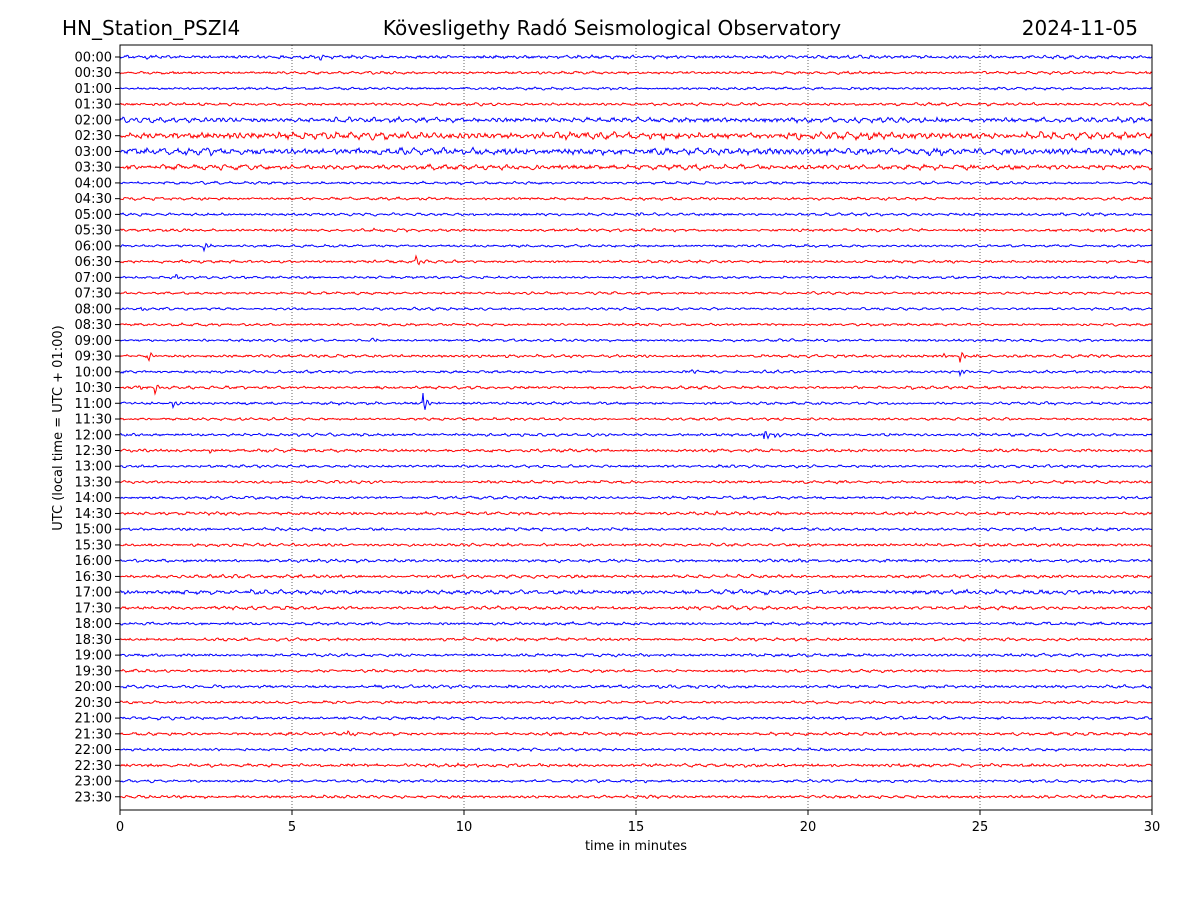 Image resolution: width=1200 pixels, height=904 pixels. What do you see at coordinates (93, 435) in the screenshot?
I see `y-tick-label: 12:00` at bounding box center [93, 435].